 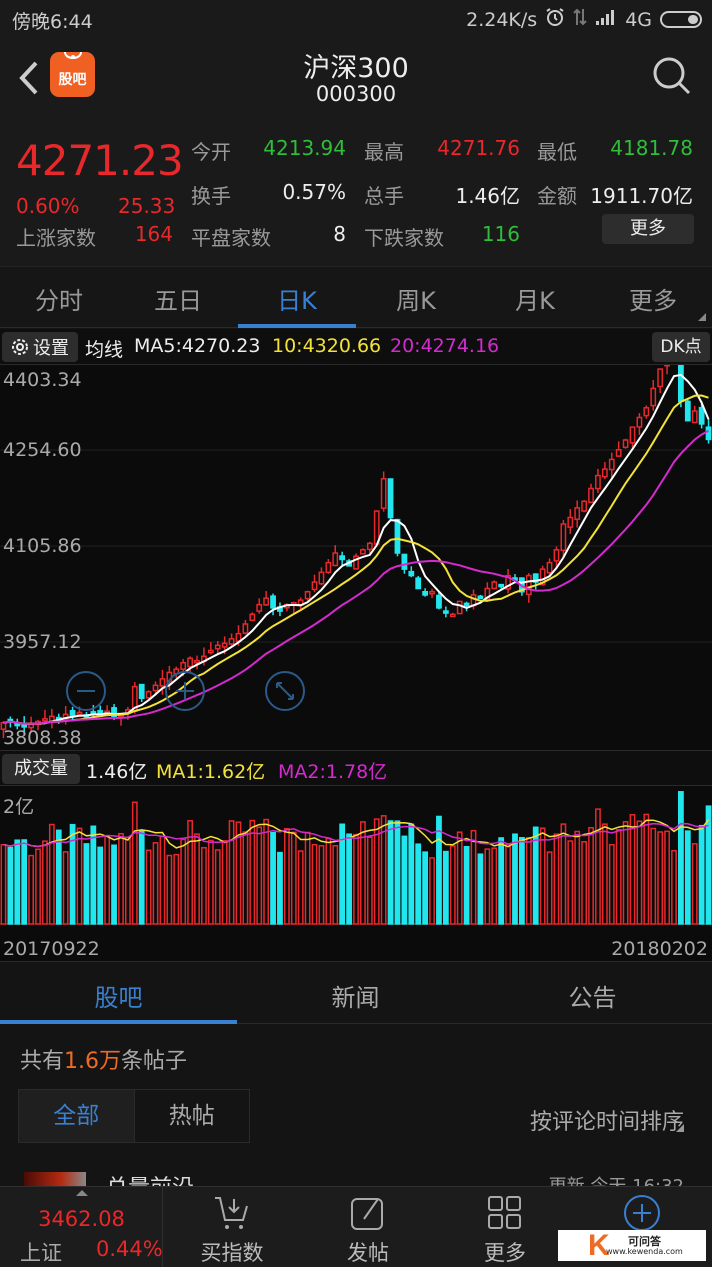 What do you see at coordinates (356, 949) in the screenshot?
I see `date-axis: 20170922 20180202` at bounding box center [356, 949].